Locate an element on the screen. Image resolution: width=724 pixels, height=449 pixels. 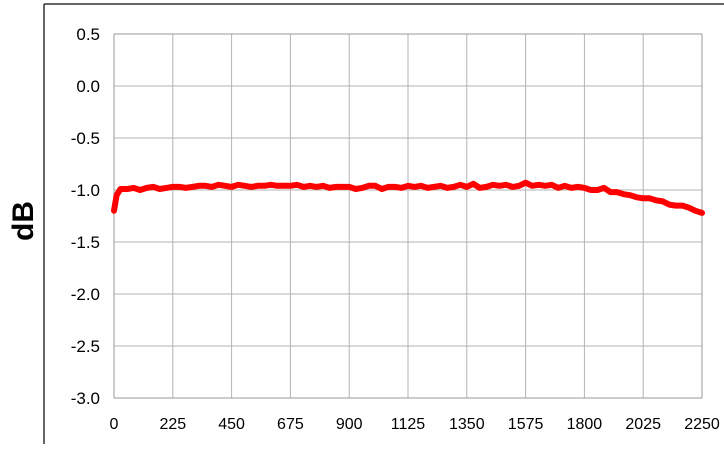
x-tick-label: 2025 is located at coordinates (643, 424).